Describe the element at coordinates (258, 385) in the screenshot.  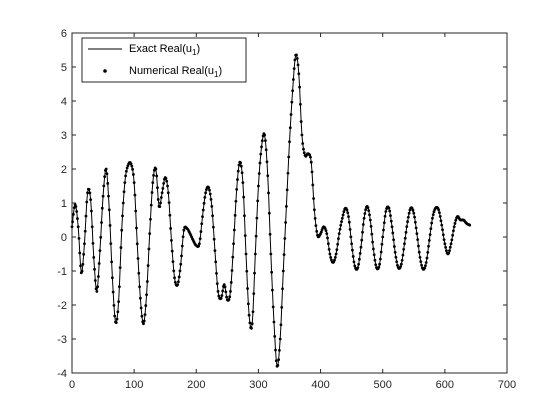
I see `x-tick-label: 300` at that location.